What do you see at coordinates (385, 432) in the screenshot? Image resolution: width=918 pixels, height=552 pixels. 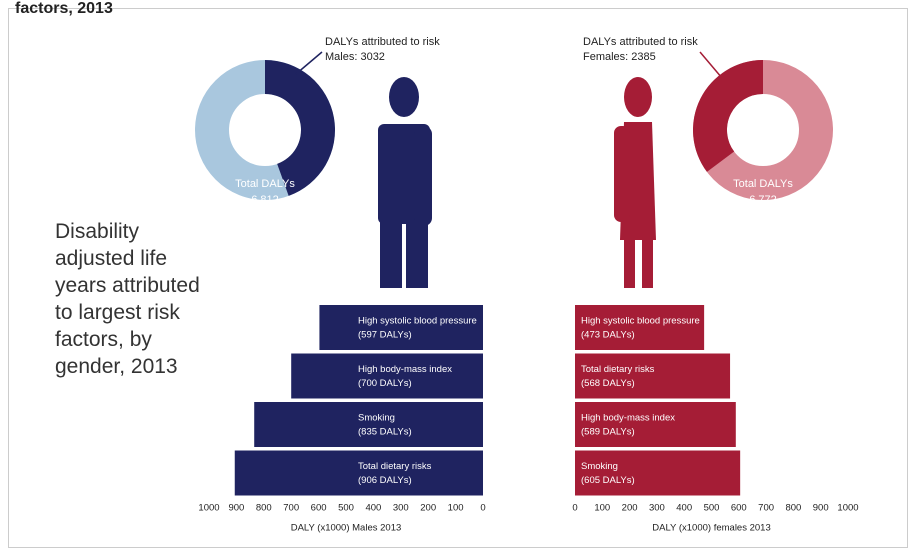 I see `bar-value-label: (835 DALYs)` at bounding box center [385, 432].